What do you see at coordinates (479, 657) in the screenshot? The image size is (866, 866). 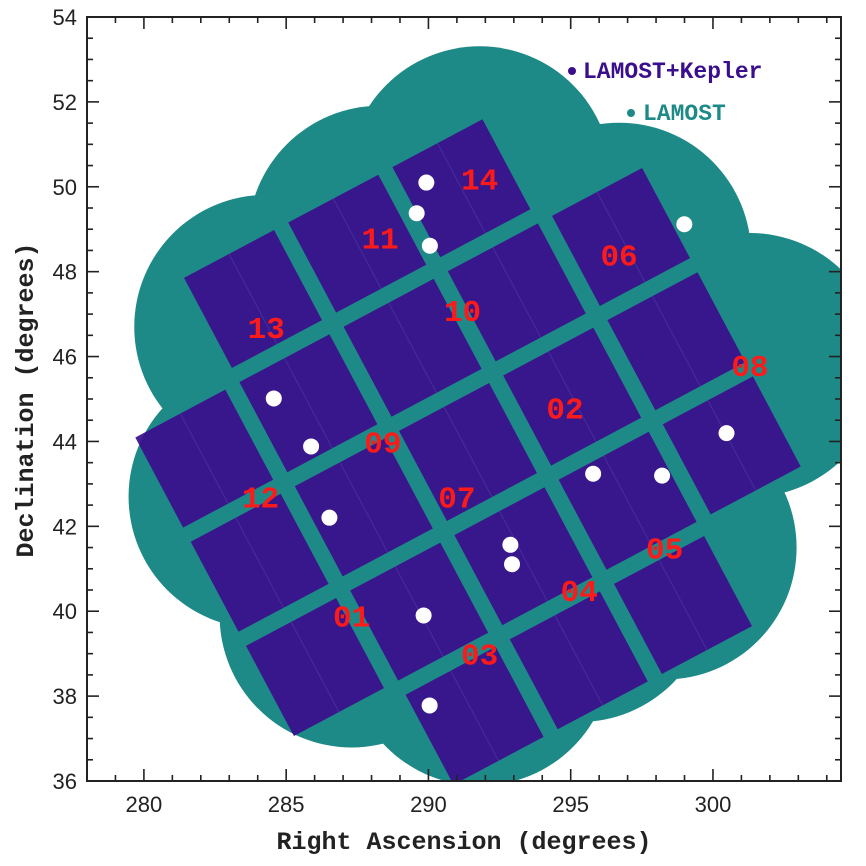 I see `field-label-03: 03` at bounding box center [479, 657].